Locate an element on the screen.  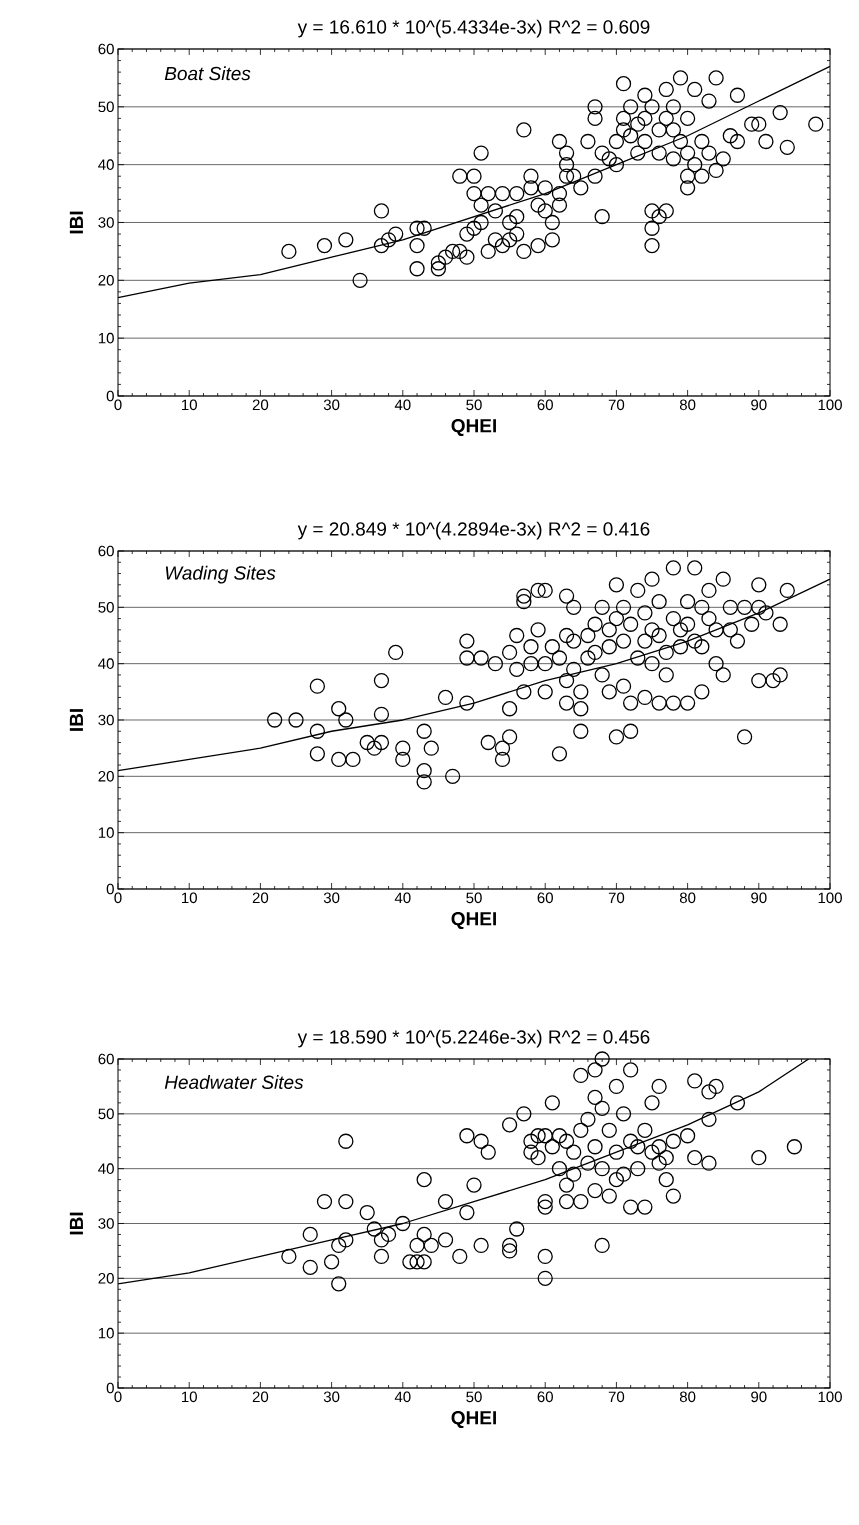
annotation: Wading Sites is located at coordinates (220, 574).